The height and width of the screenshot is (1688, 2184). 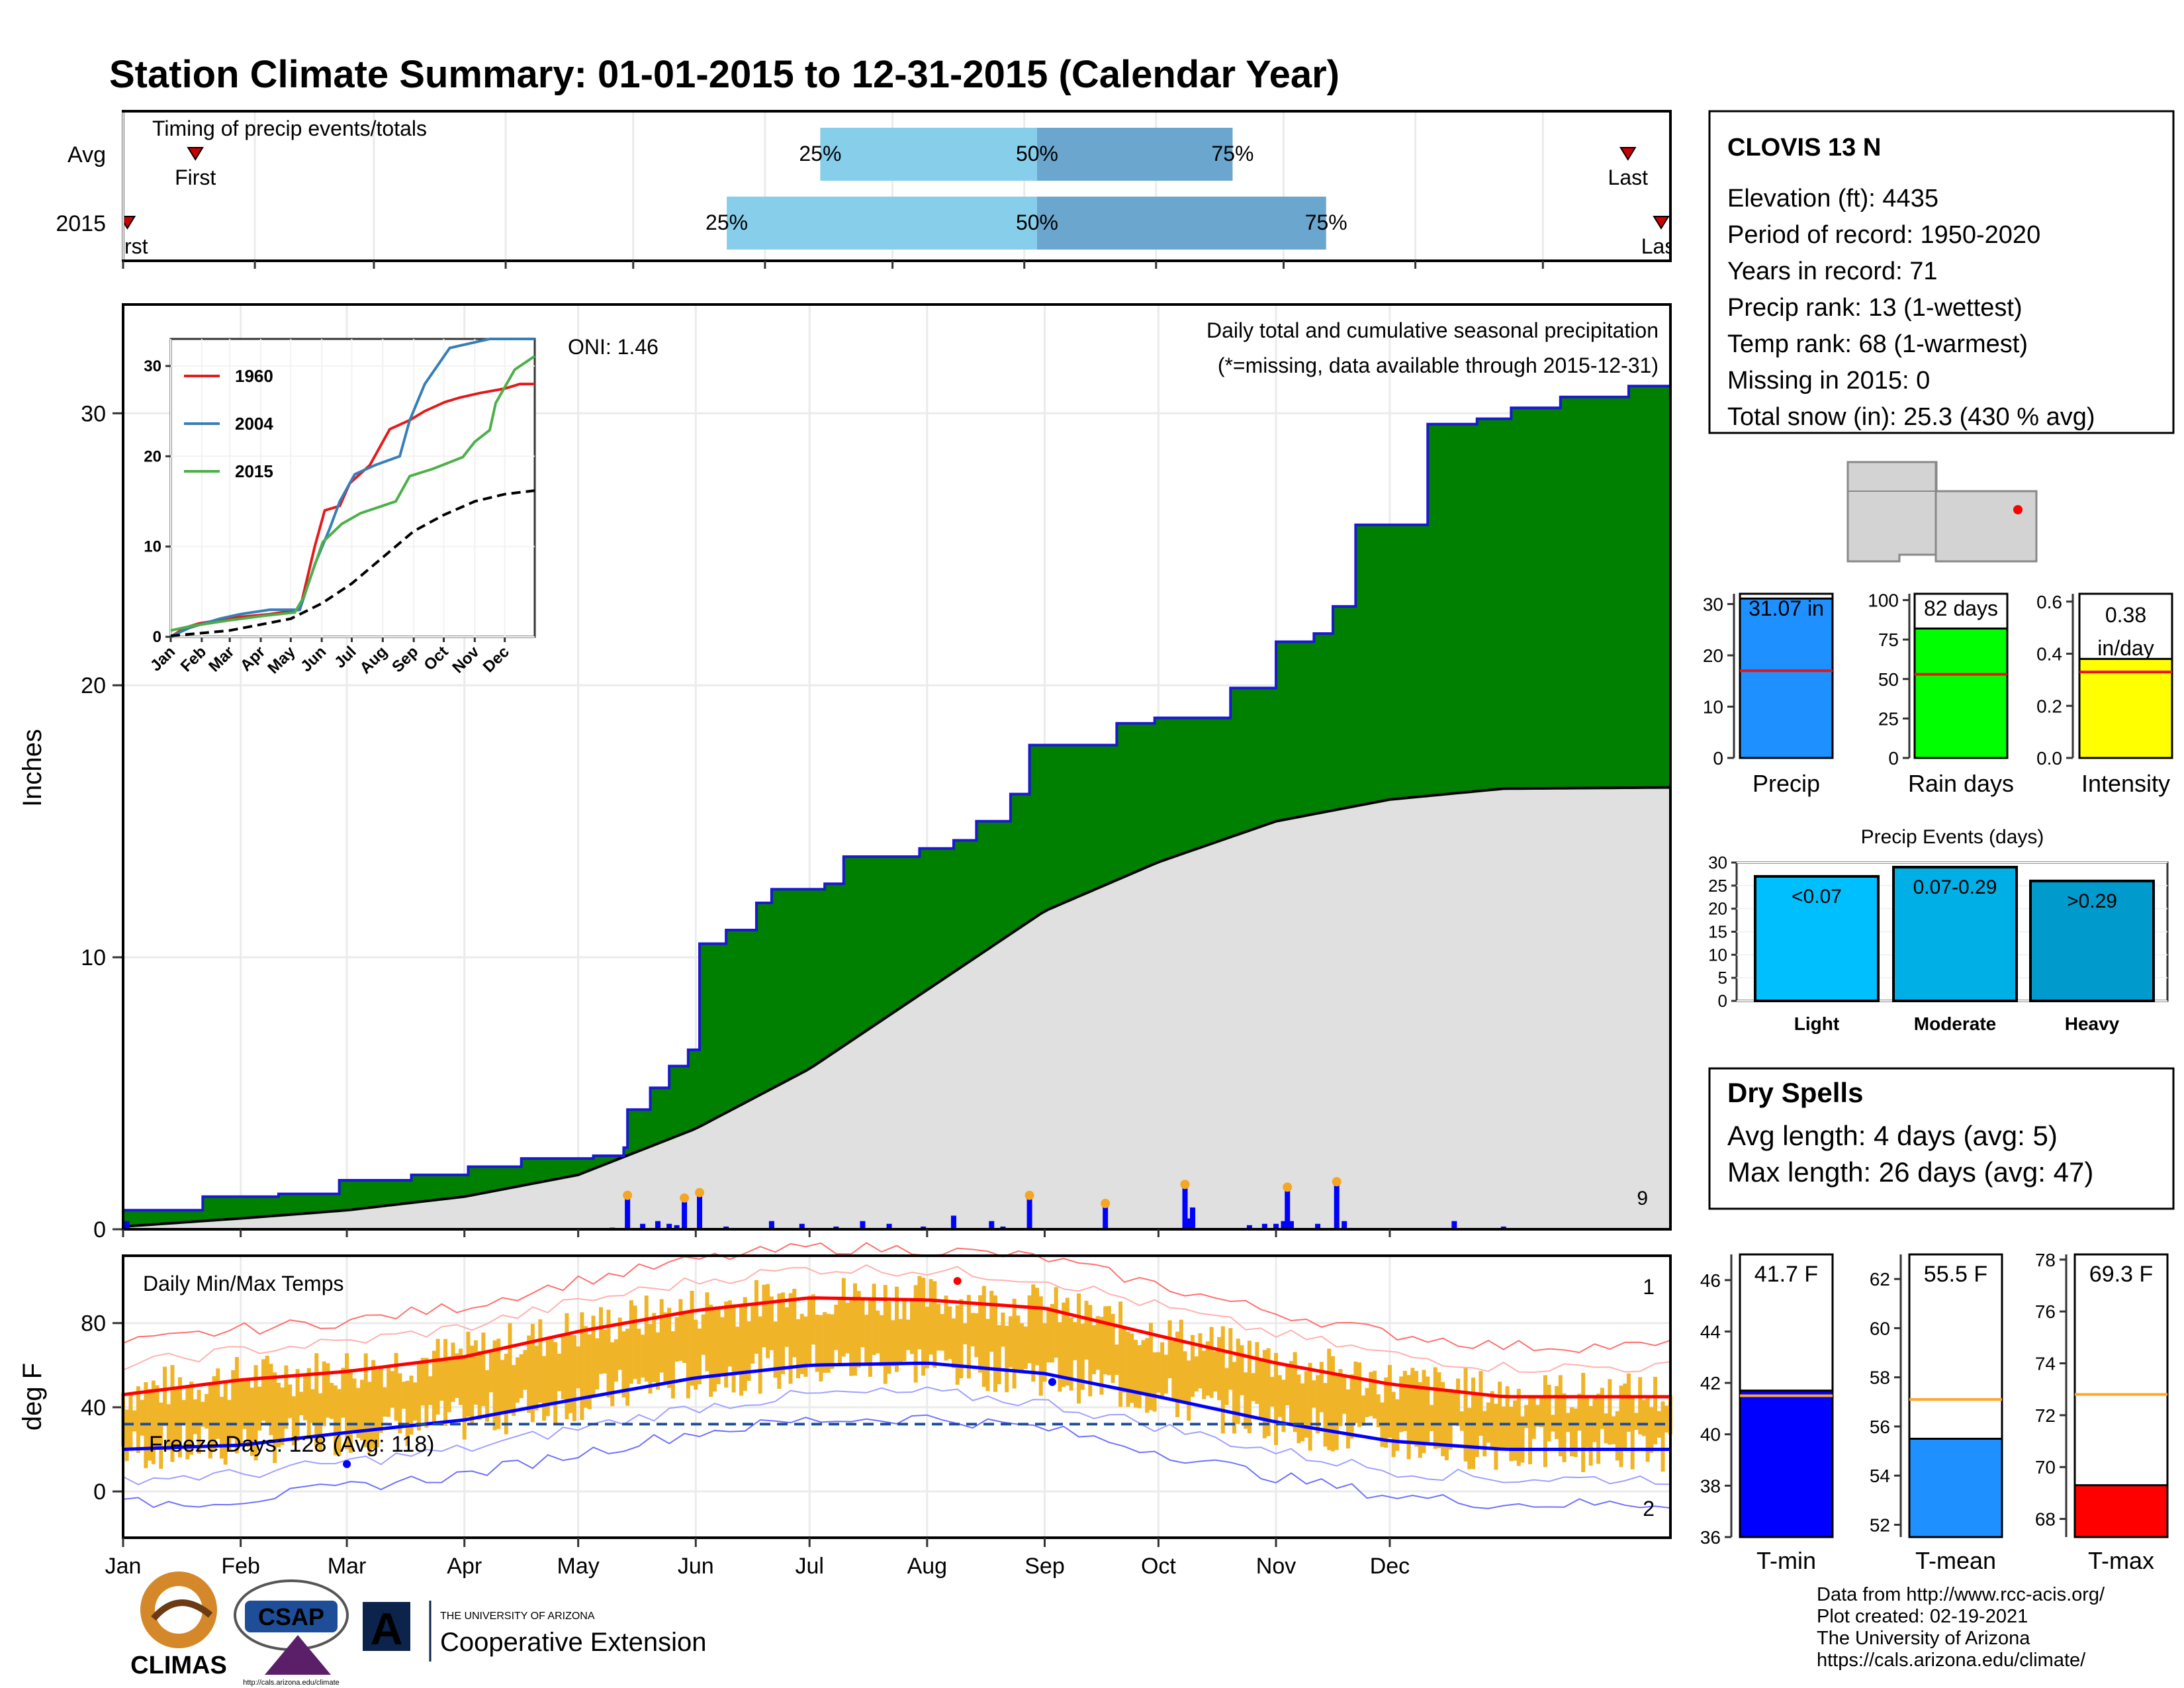 What do you see at coordinates (573, 1642) in the screenshot?
I see `ua-logo-big-text: Cooperative Extension` at bounding box center [573, 1642].